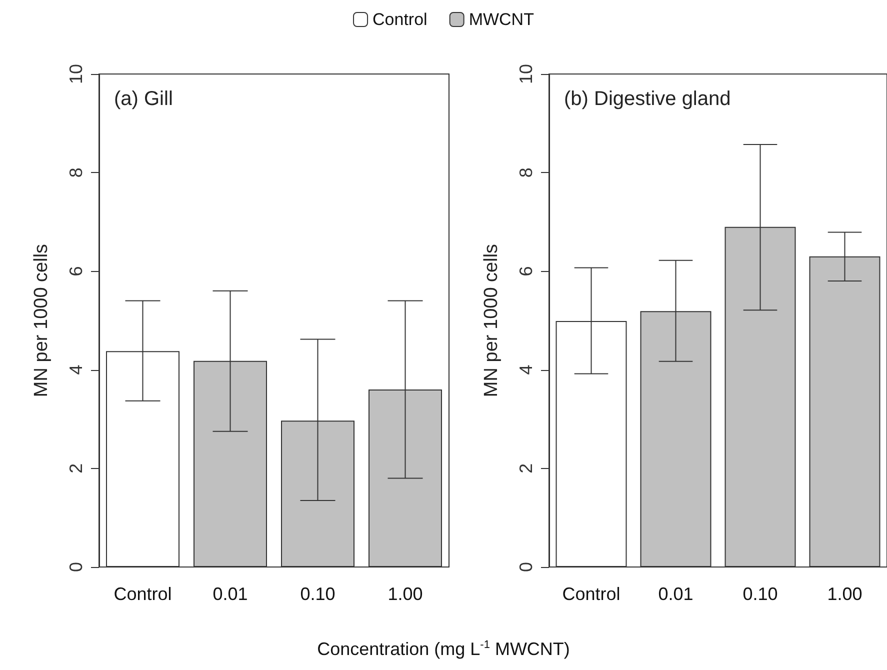 This screenshot has width=887, height=670. What do you see at coordinates (647, 99) in the screenshot?
I see `text: (b) Digestive gland` at bounding box center [647, 99].